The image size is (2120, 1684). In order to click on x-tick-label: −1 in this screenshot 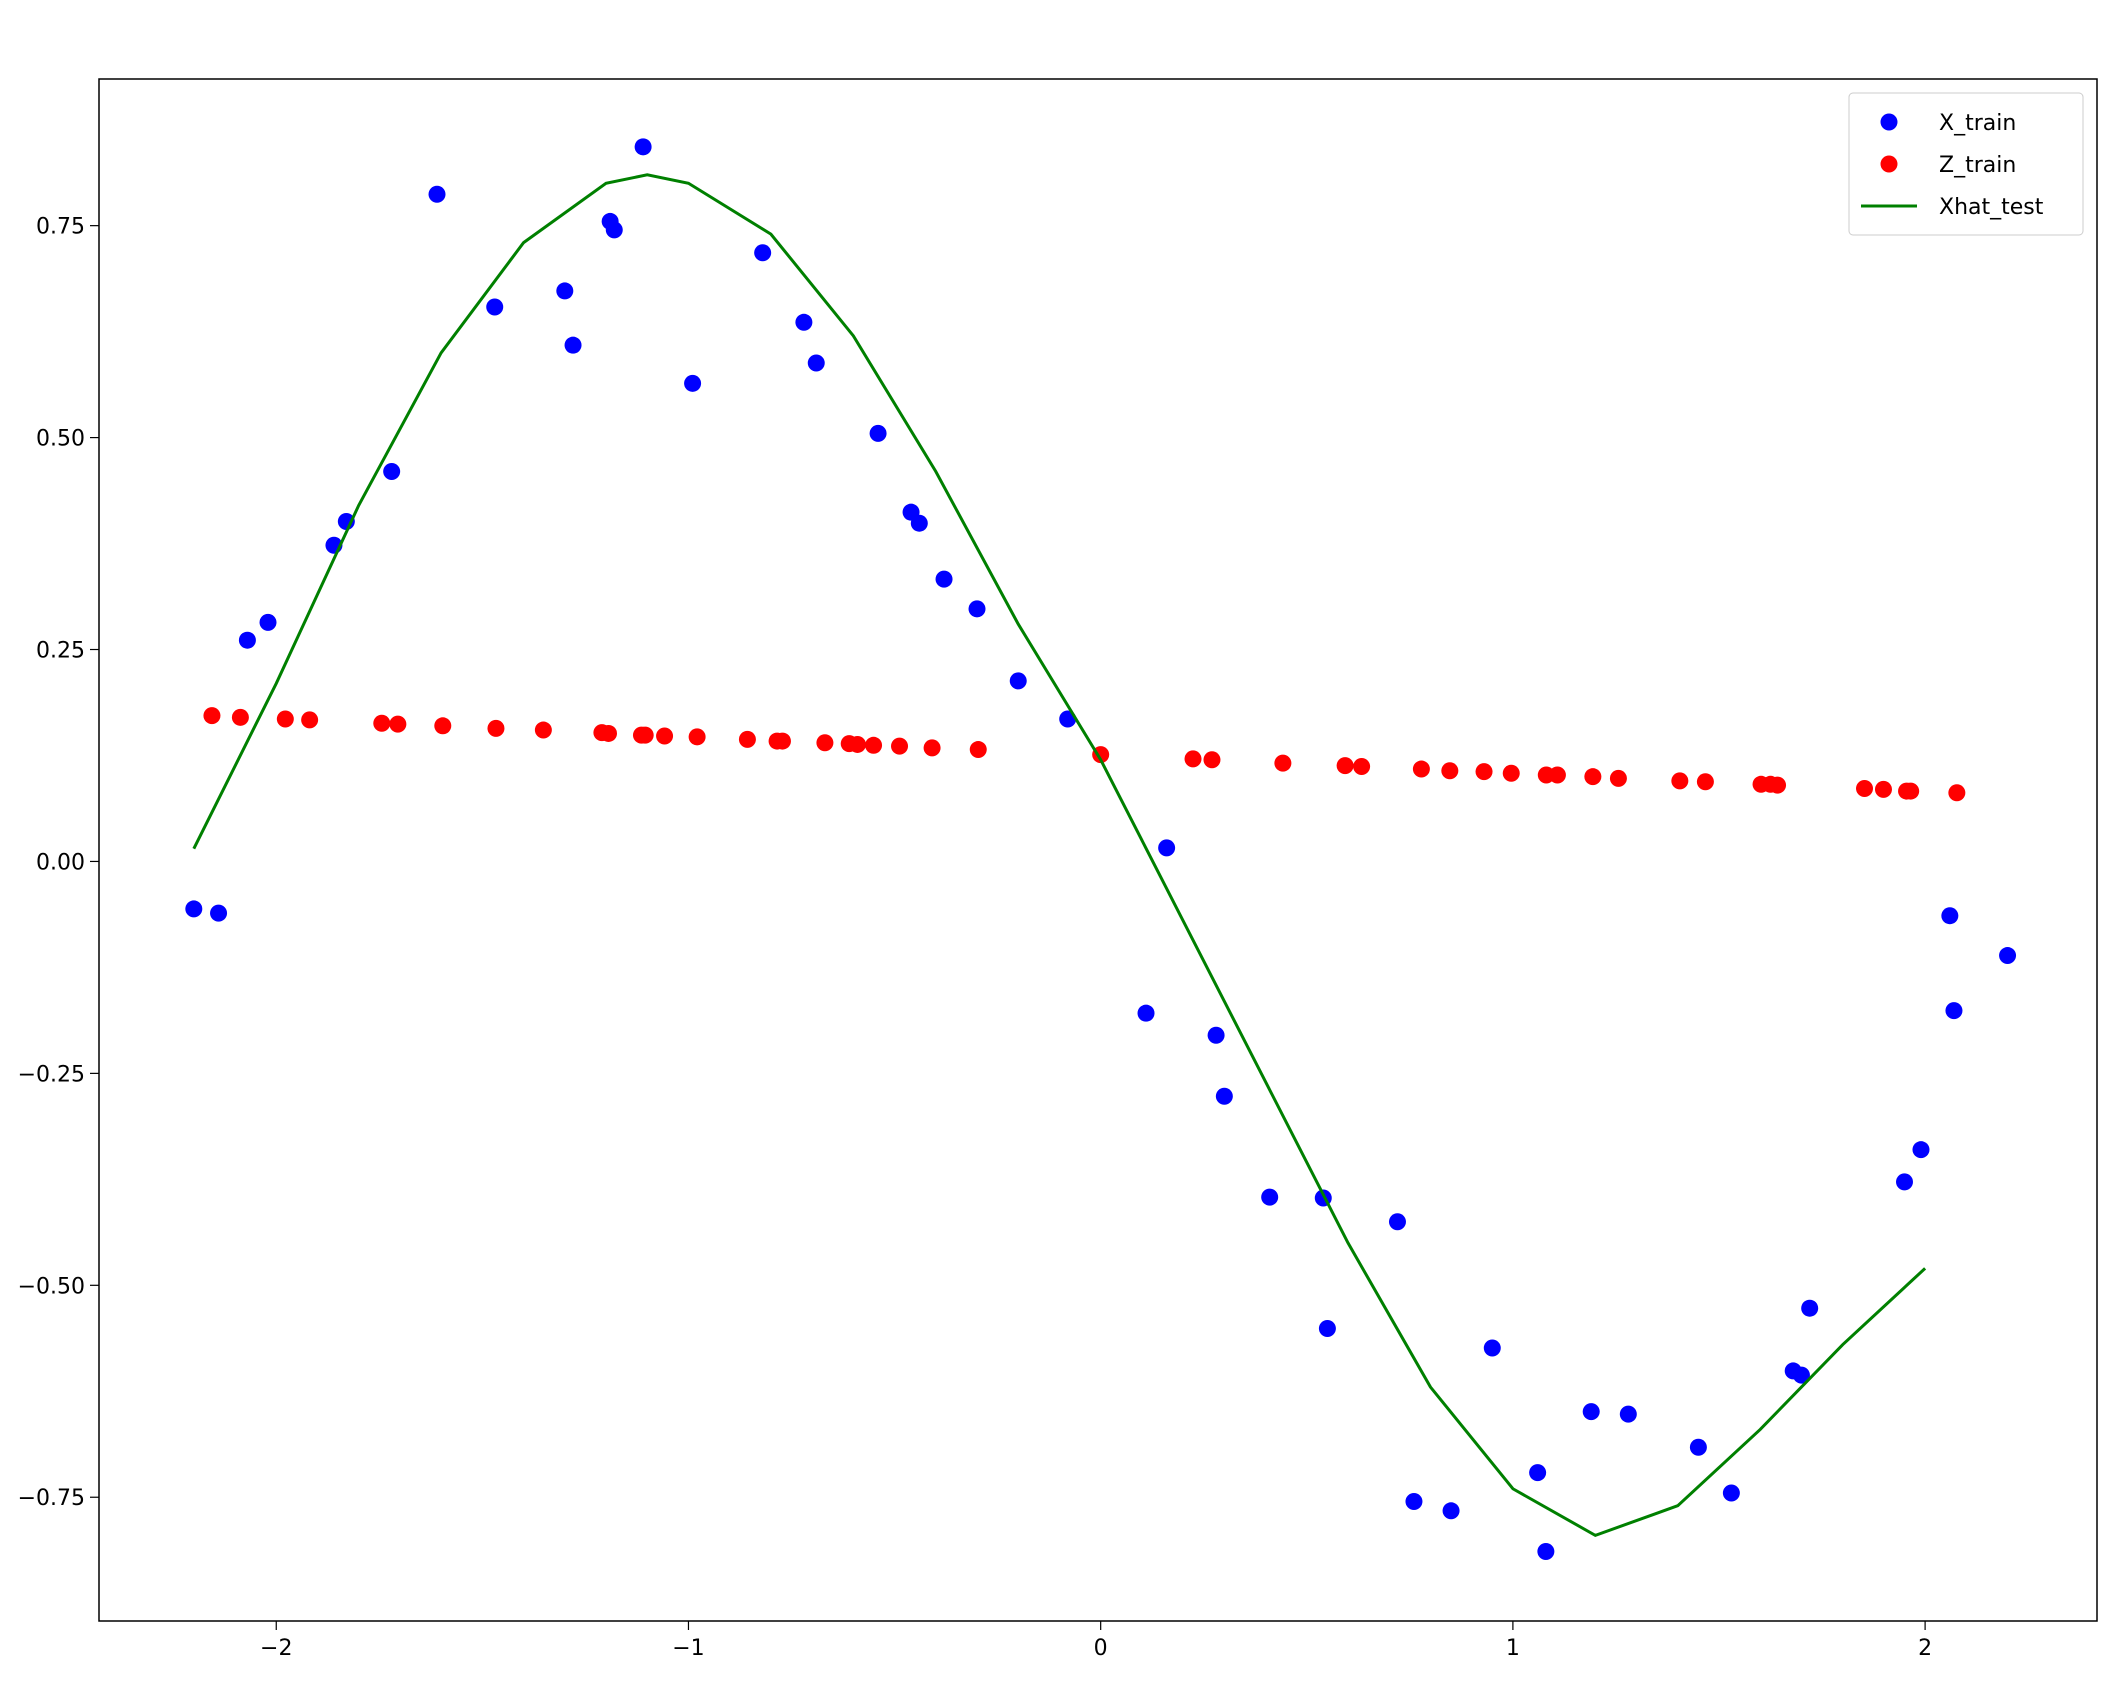, I will do `click(688, 1648)`.